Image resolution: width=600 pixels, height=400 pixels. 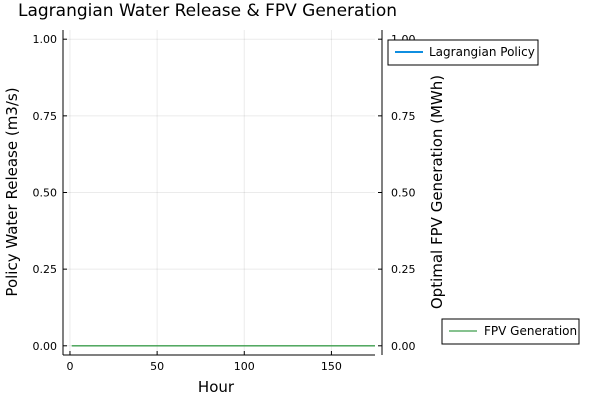 What do you see at coordinates (204, 362) in the screenshot?
I see `x-ticks: 0 50 100 150` at bounding box center [204, 362].